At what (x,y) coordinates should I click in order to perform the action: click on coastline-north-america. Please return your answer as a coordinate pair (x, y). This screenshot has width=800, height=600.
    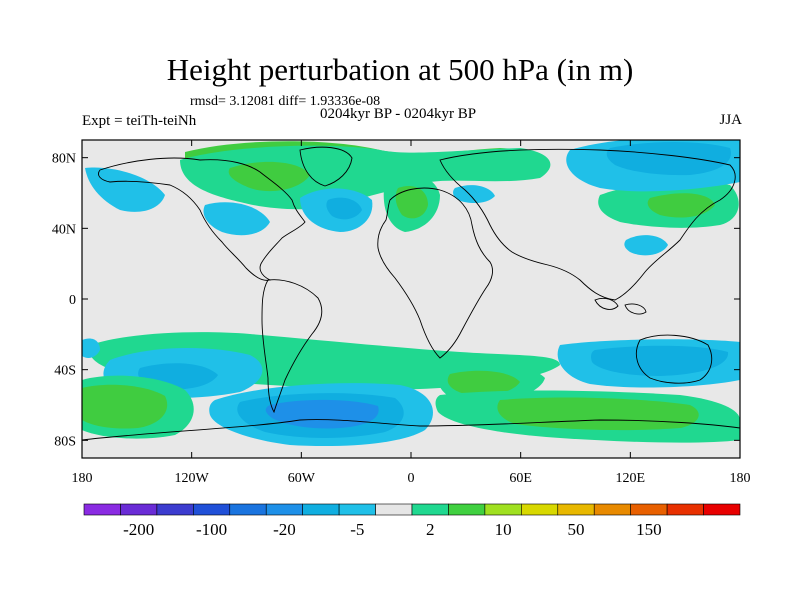
    Looking at the image, I should click on (202, 219).